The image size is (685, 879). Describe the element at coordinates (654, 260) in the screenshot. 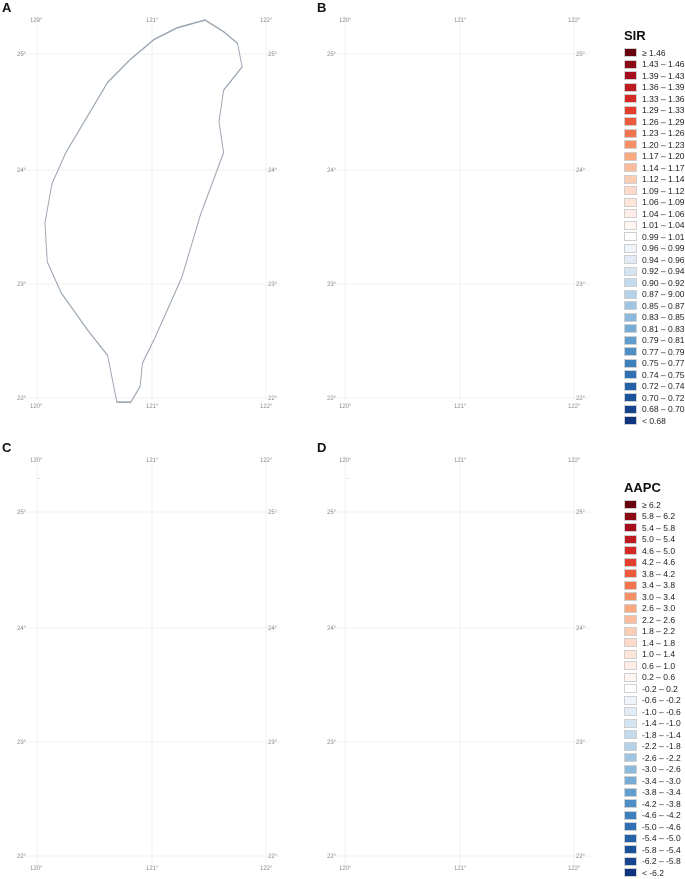

I see `sir-legend-item: 0.94 – 0.96` at that location.